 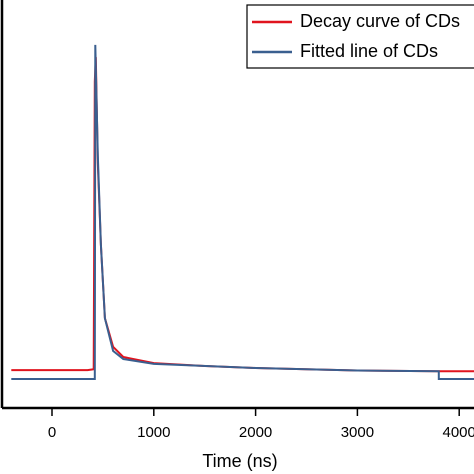 I want to click on legend-label: Fitted line of CDs, so click(x=369, y=51).